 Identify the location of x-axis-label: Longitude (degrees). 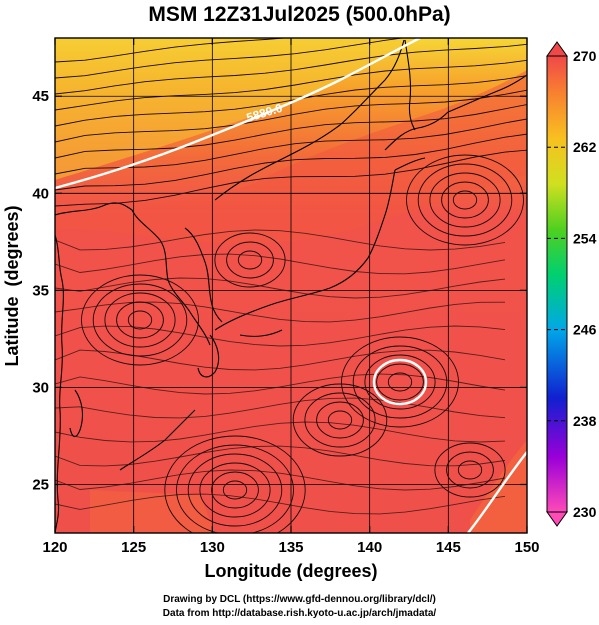
(290, 571).